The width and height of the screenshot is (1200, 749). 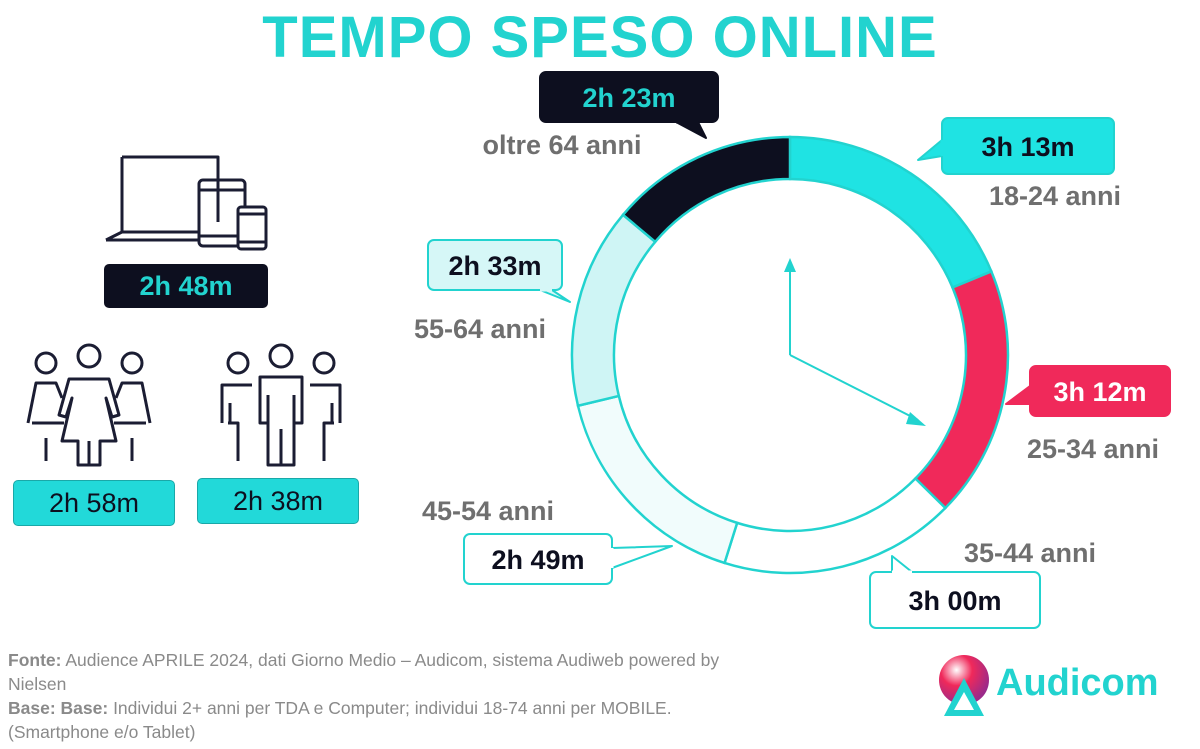 What do you see at coordinates (480, 329) in the screenshot?
I see `age-label-4: 55-64 anni` at bounding box center [480, 329].